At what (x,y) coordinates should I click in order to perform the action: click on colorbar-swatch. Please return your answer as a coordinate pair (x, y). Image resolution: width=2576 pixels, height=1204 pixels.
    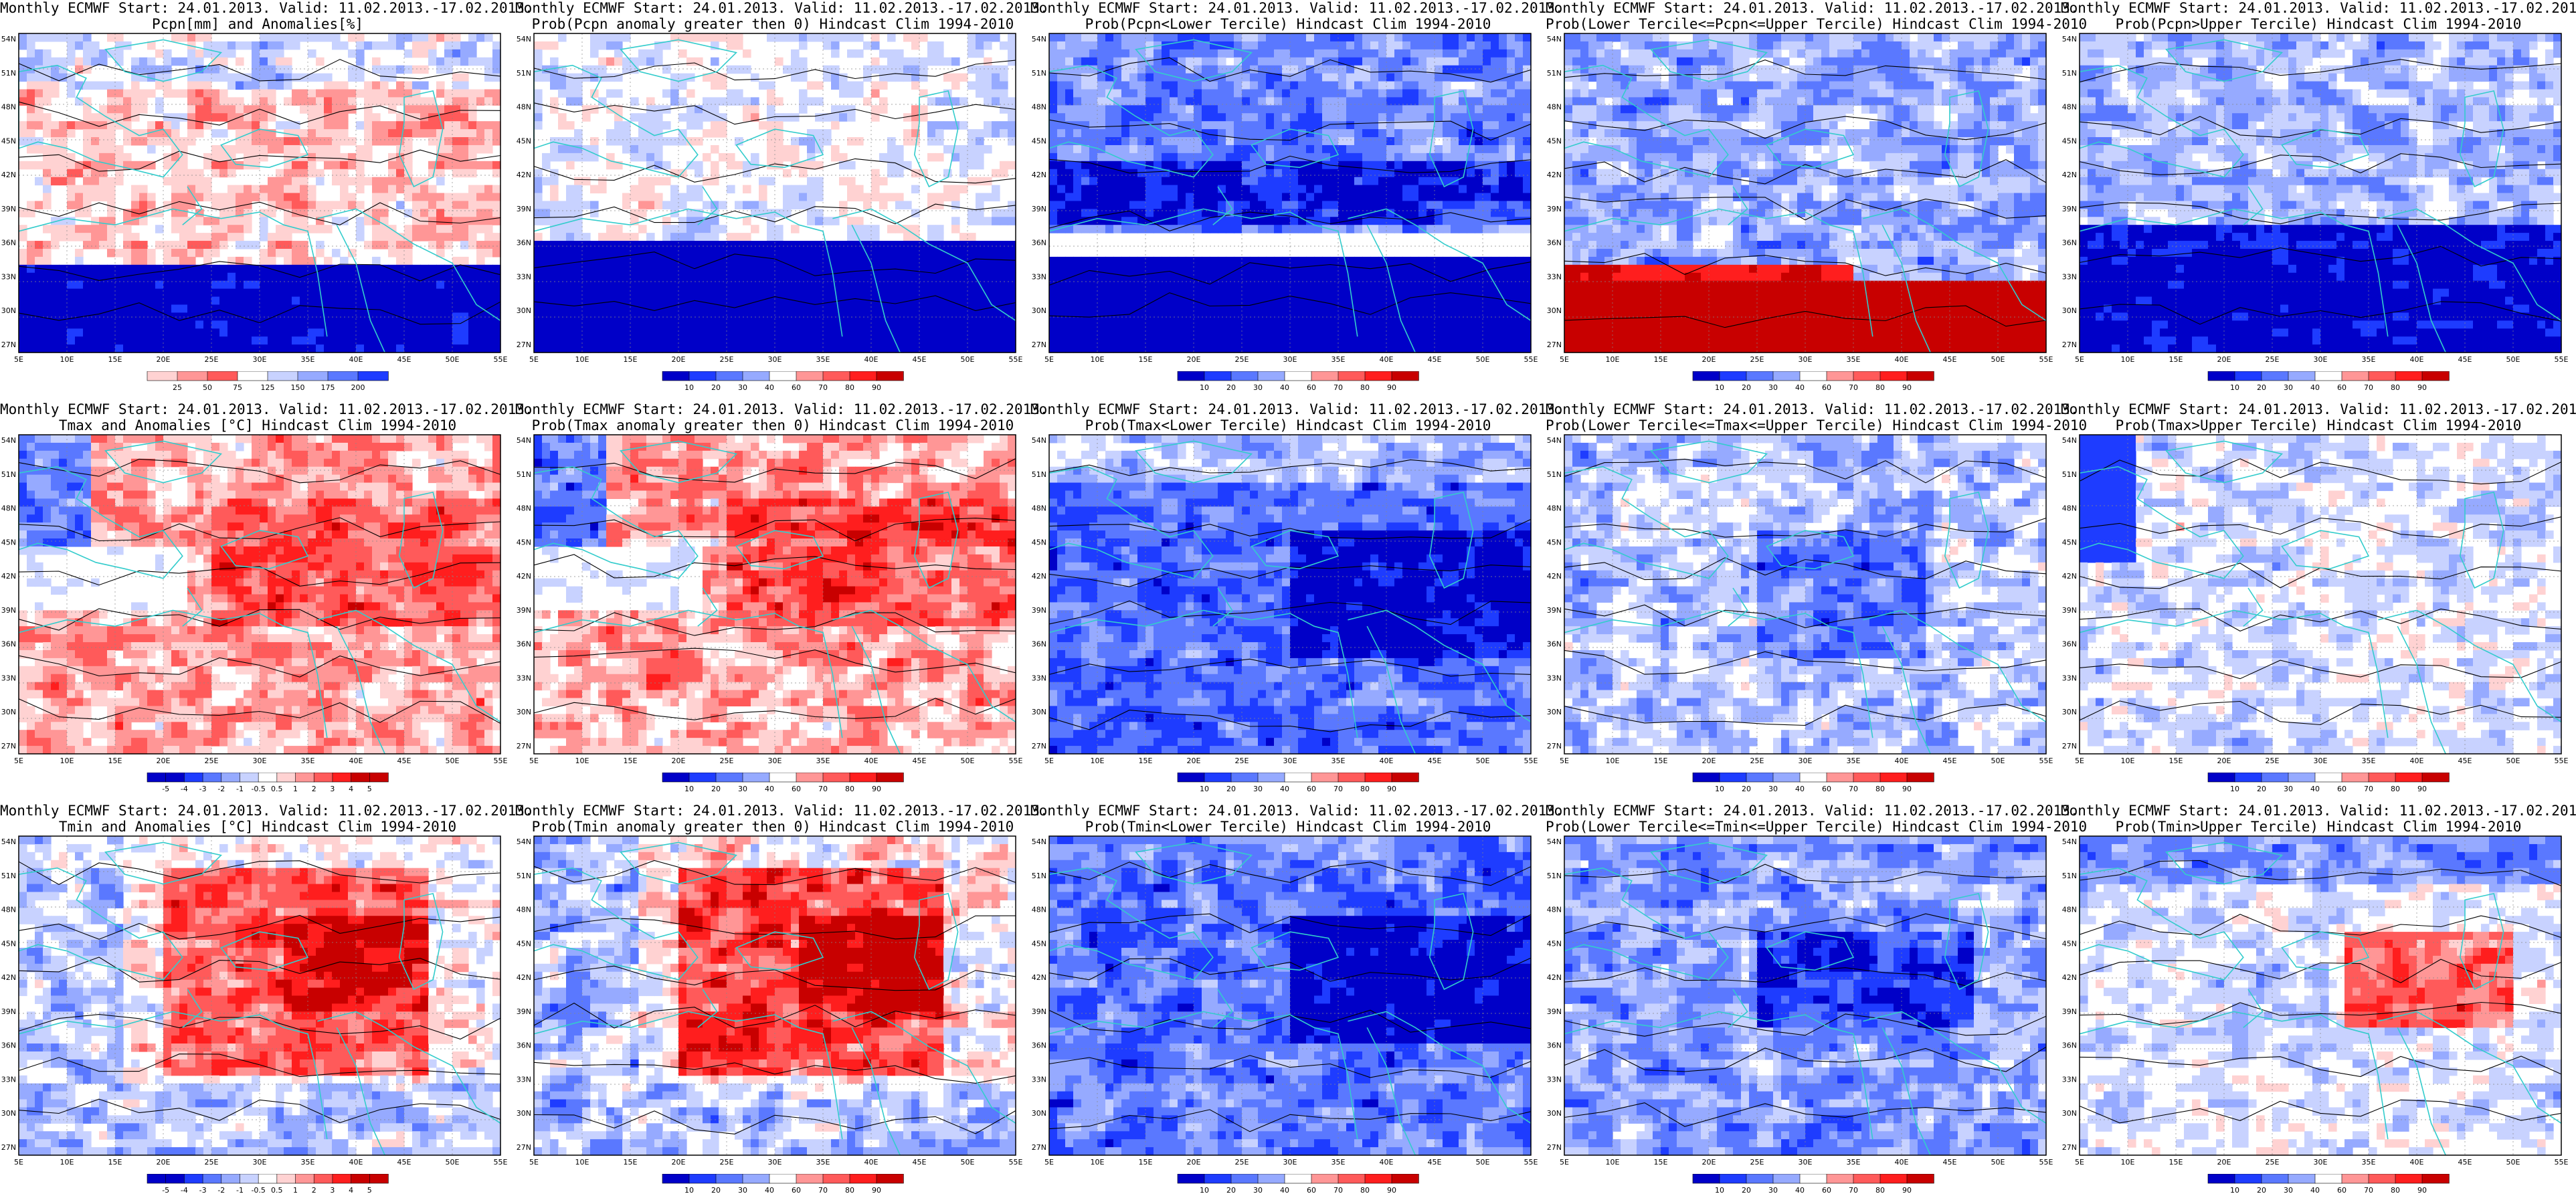
    Looking at the image, I should click on (890, 376).